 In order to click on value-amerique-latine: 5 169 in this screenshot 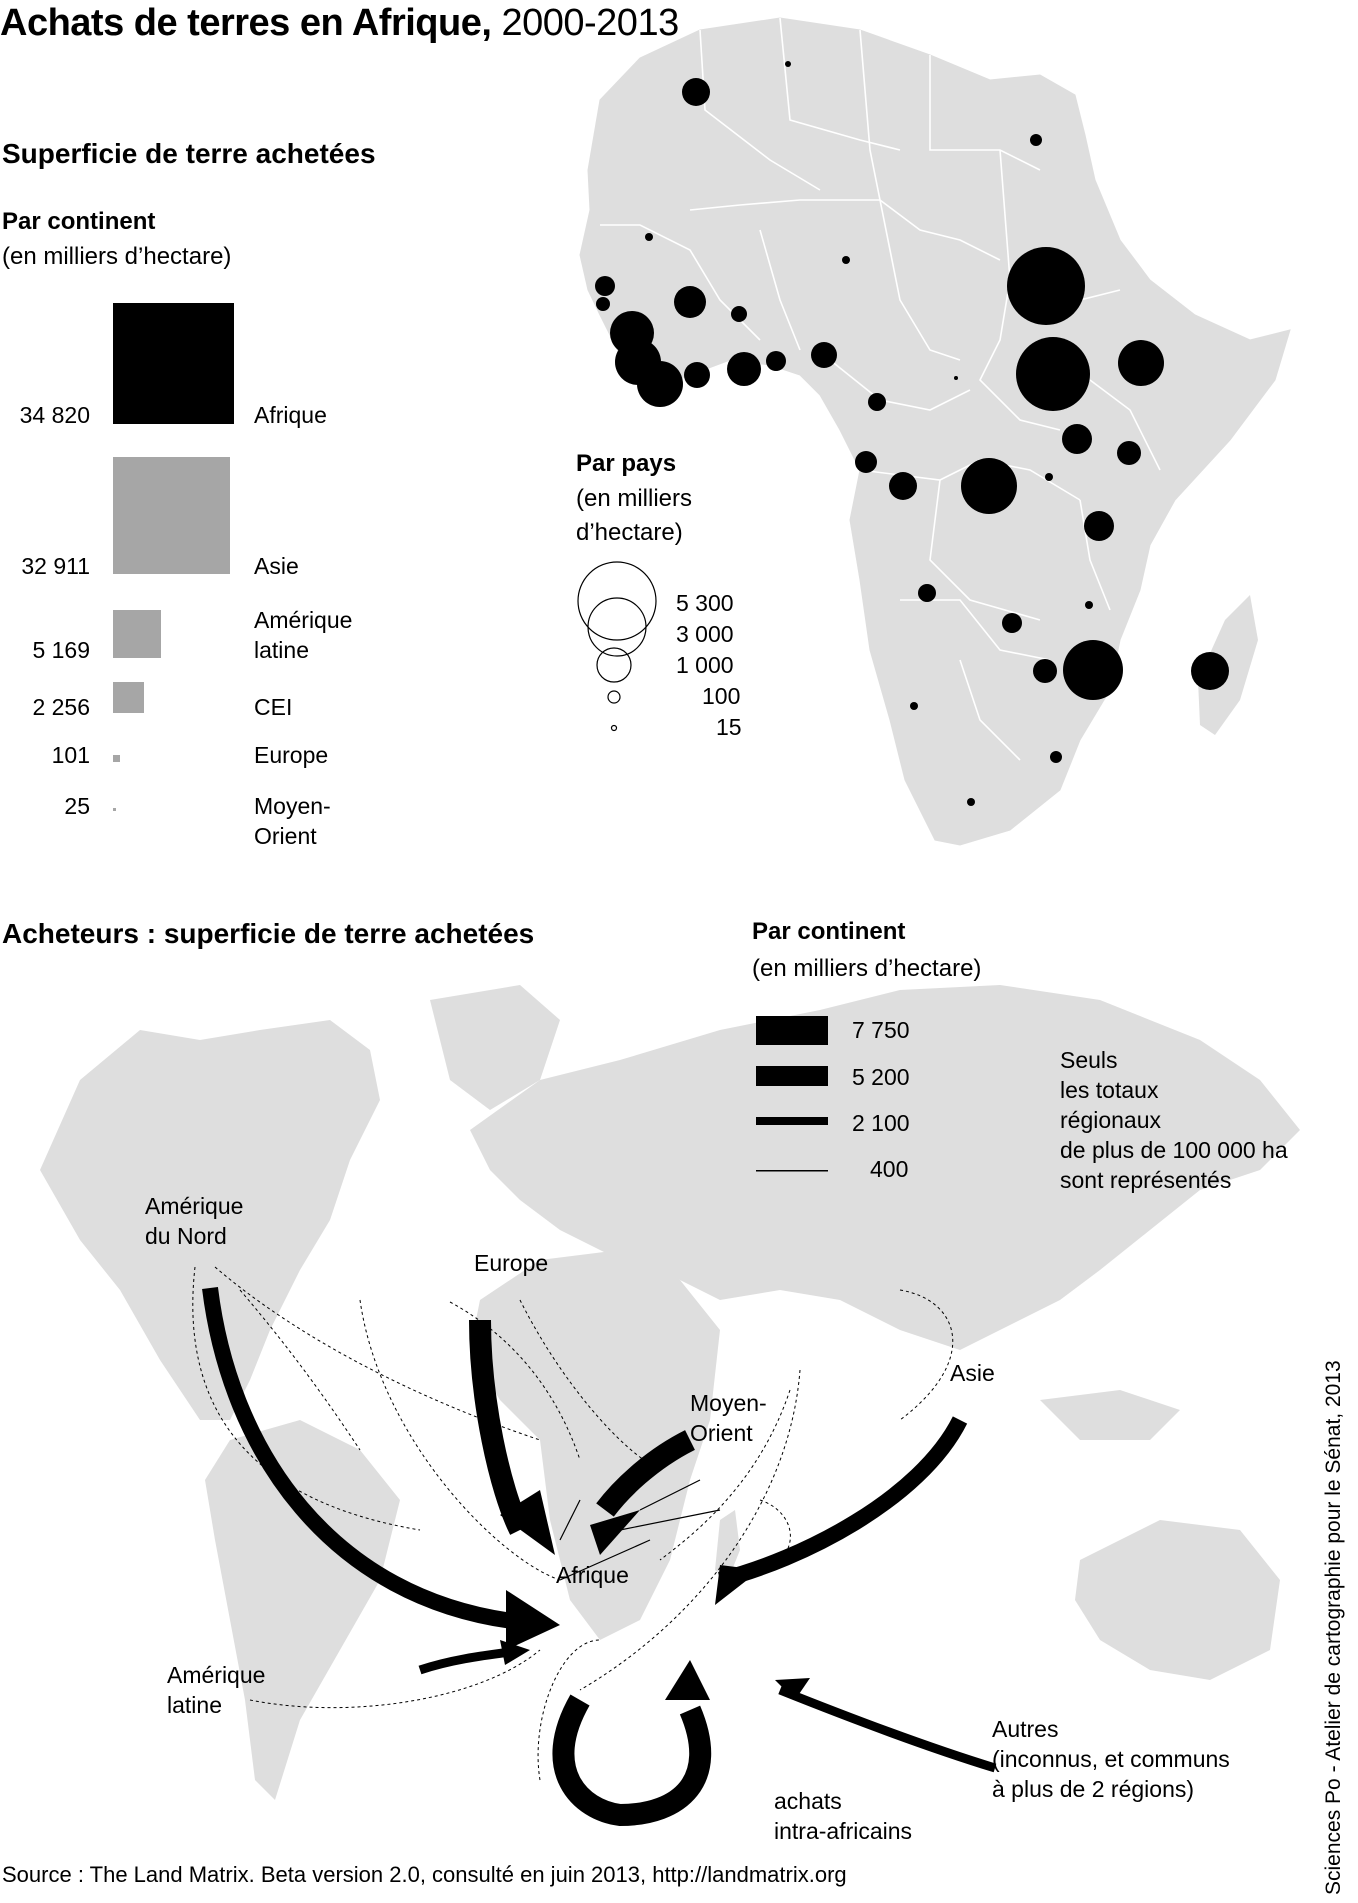, I will do `click(61, 650)`.